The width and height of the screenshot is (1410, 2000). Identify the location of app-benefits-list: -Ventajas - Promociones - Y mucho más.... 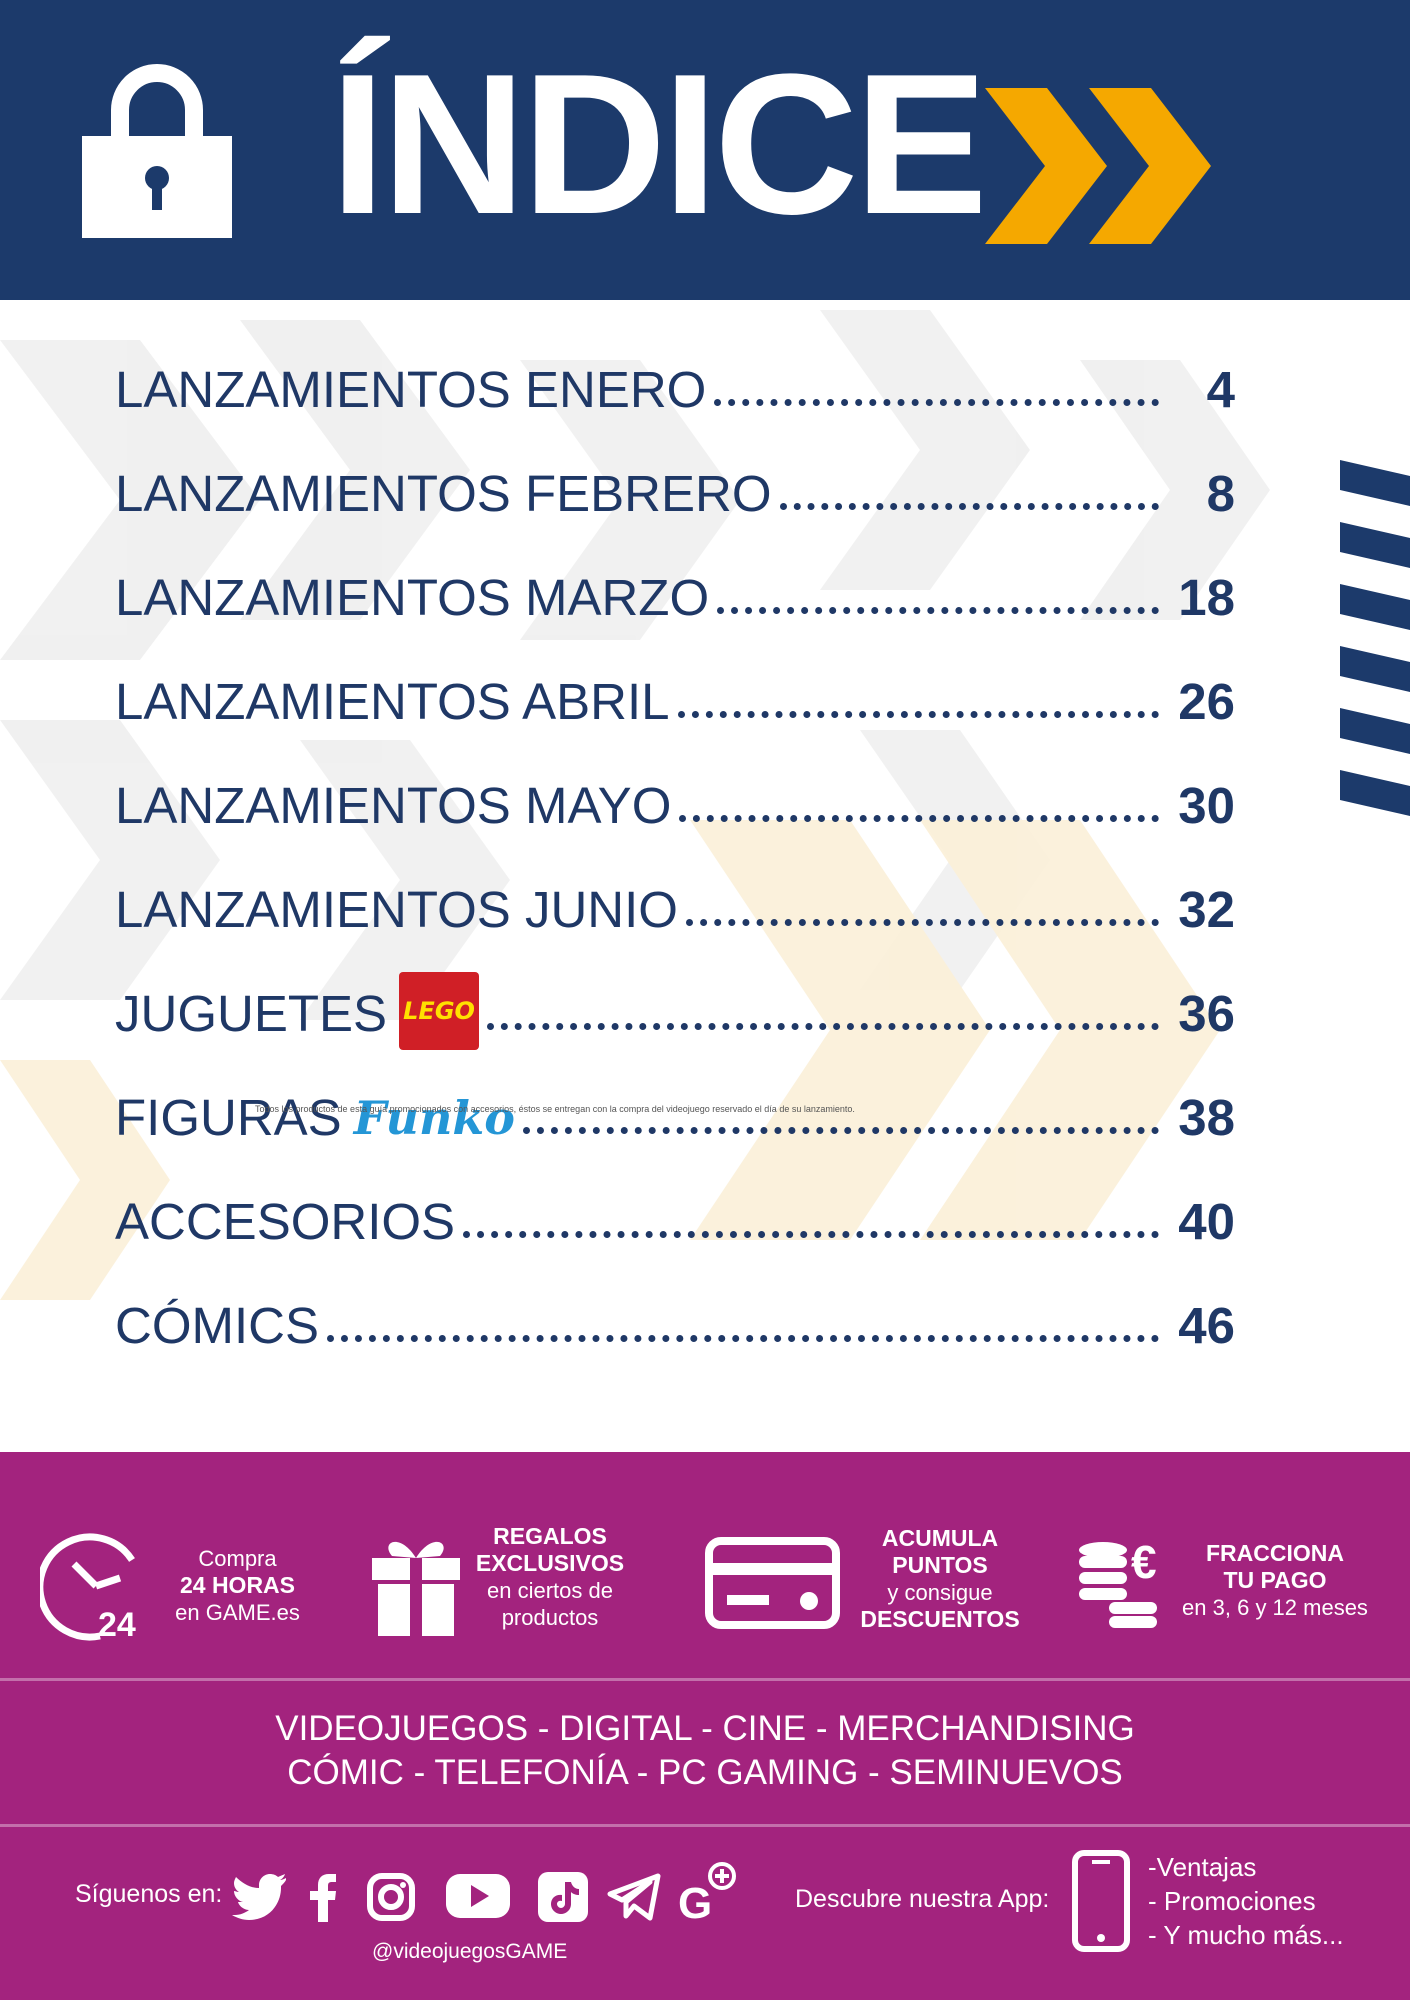
(1246, 1901).